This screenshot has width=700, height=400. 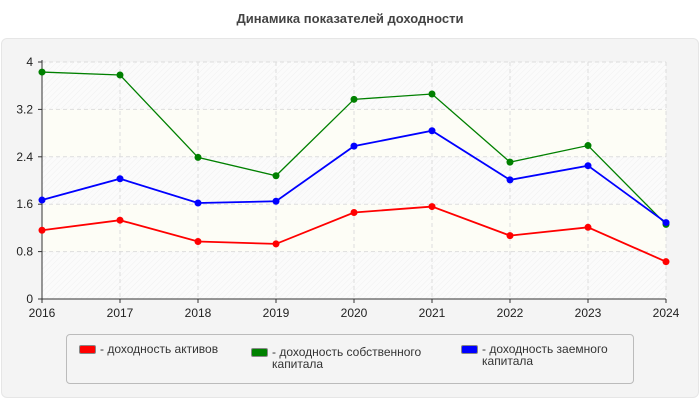 I want to click on y-tick-label: 3.2, so click(x=24, y=109).